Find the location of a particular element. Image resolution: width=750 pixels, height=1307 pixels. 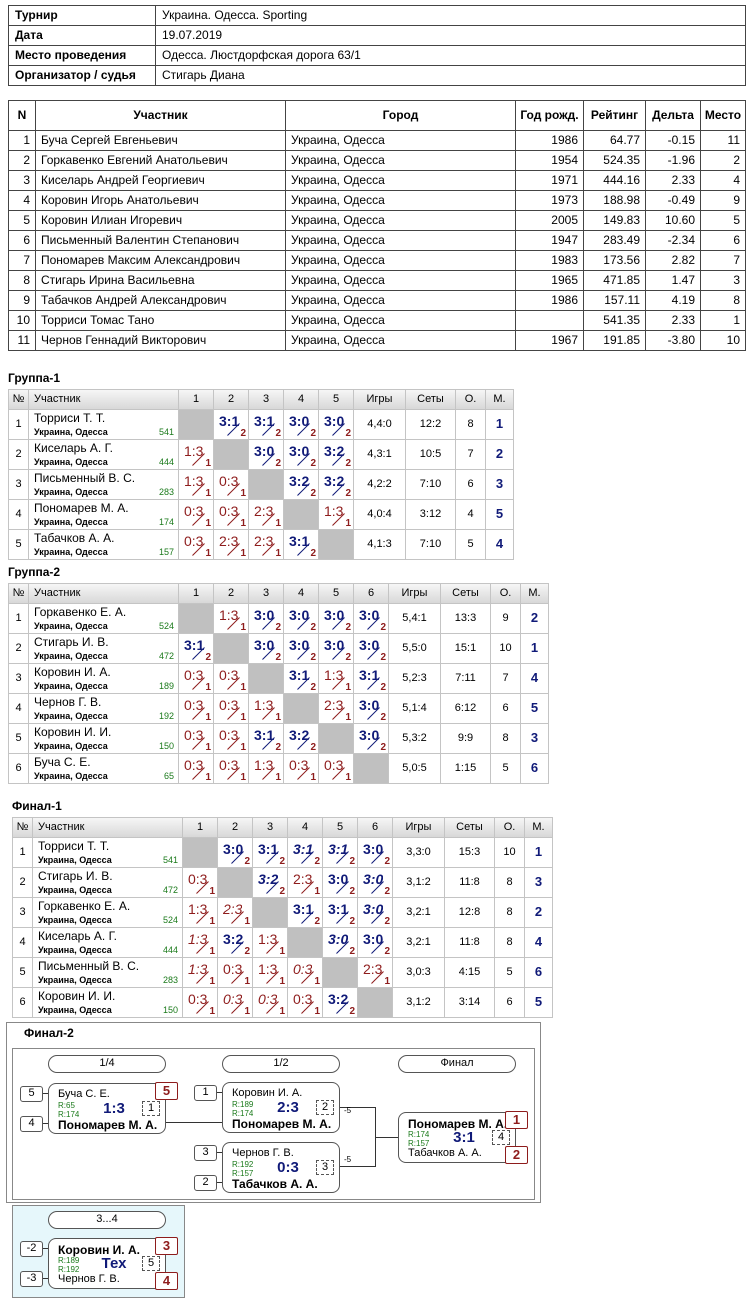

participants-cell: 10.60 is located at coordinates (673, 220).